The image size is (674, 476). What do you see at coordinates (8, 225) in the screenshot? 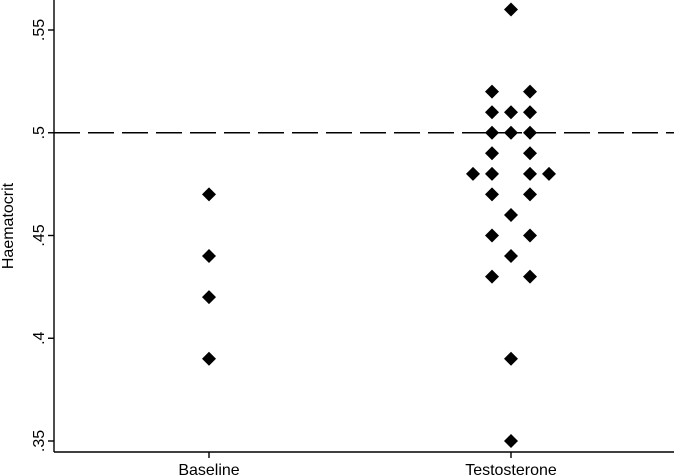
I see `y-axis-title: Haematocrit` at bounding box center [8, 225].